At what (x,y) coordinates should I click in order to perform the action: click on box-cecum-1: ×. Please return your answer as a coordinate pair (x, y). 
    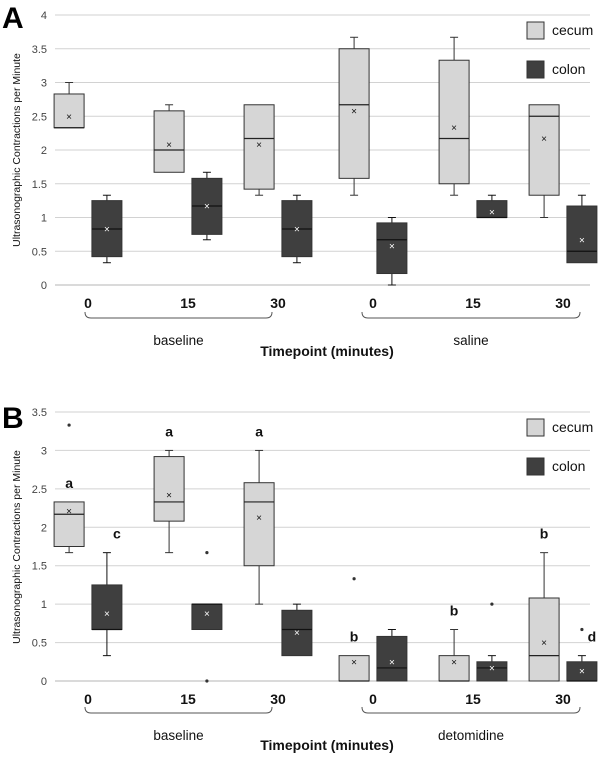
    Looking at the image, I should click on (169, 138).